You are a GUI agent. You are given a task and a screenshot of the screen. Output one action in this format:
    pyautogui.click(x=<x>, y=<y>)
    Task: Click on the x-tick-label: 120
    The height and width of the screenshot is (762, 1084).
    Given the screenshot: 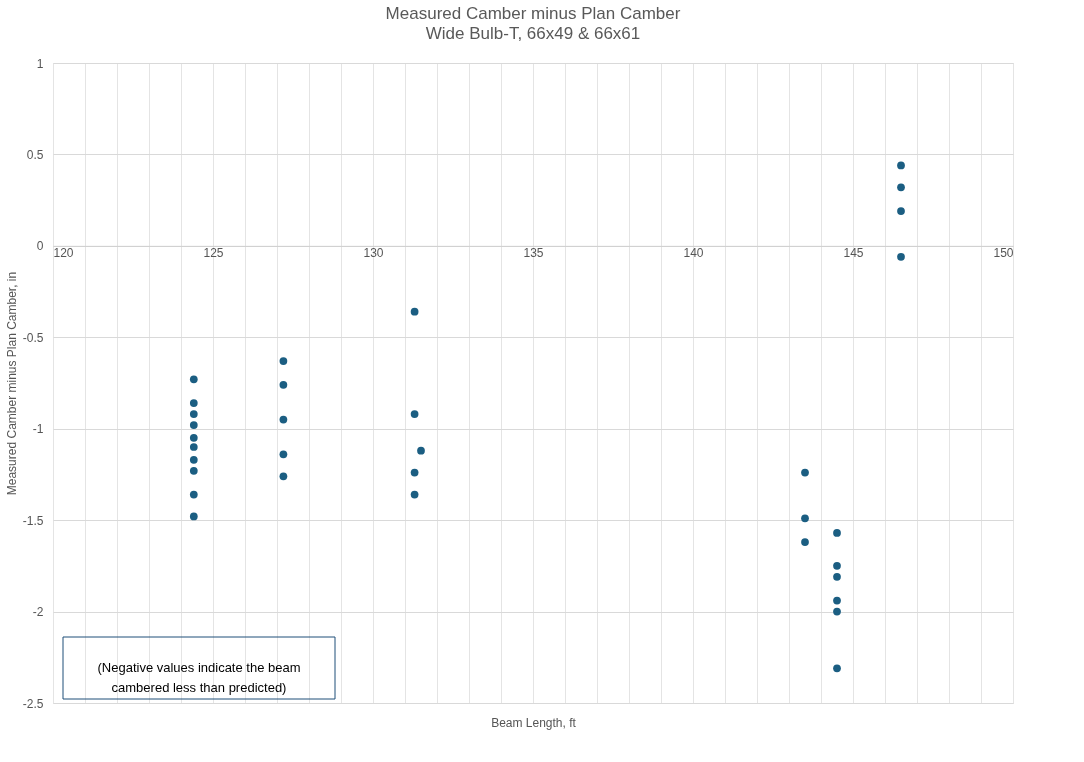 What is the action you would take?
    pyautogui.click(x=63, y=253)
    